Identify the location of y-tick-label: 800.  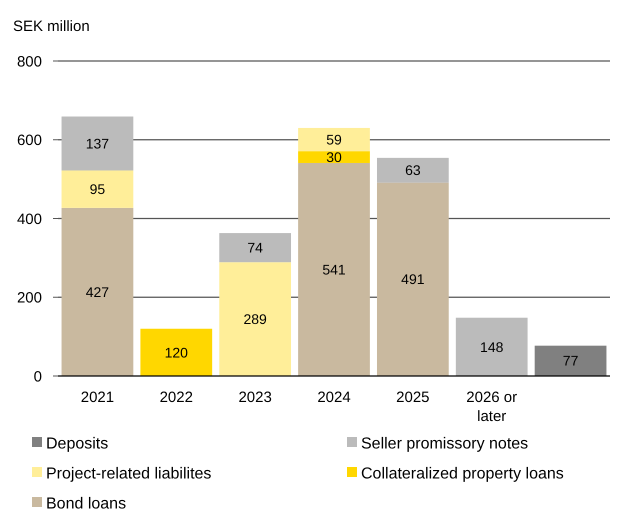
(29, 61).